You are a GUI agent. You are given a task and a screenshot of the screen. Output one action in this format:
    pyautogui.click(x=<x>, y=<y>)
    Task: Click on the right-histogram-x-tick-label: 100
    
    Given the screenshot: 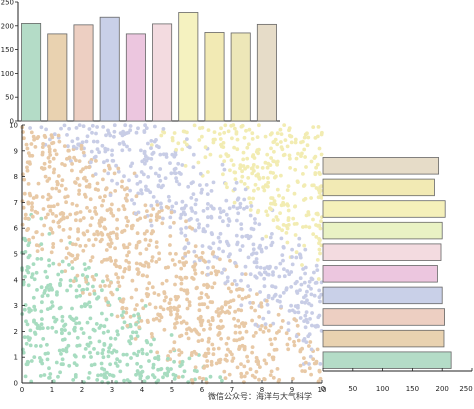 What is the action you would take?
    pyautogui.click(x=382, y=389)
    